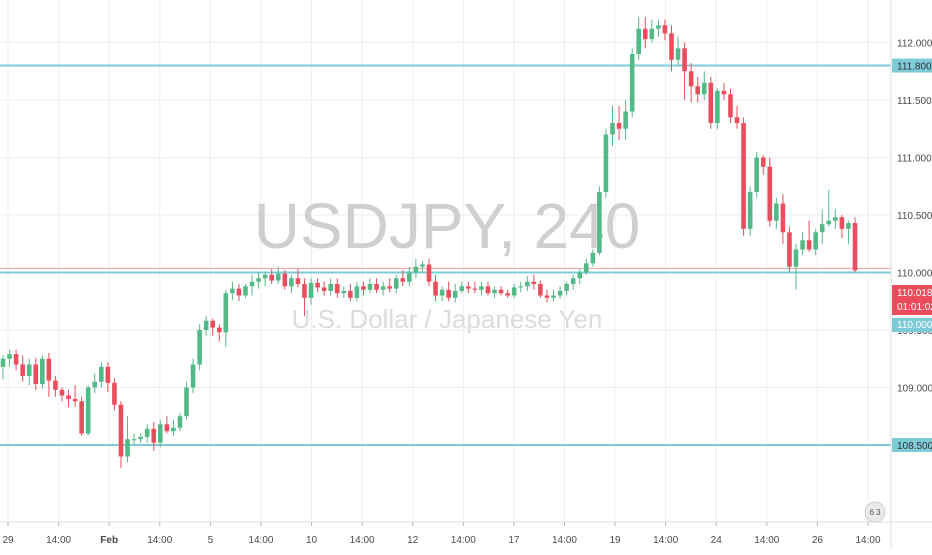  I want to click on x-tick-label: 12, so click(413, 540).